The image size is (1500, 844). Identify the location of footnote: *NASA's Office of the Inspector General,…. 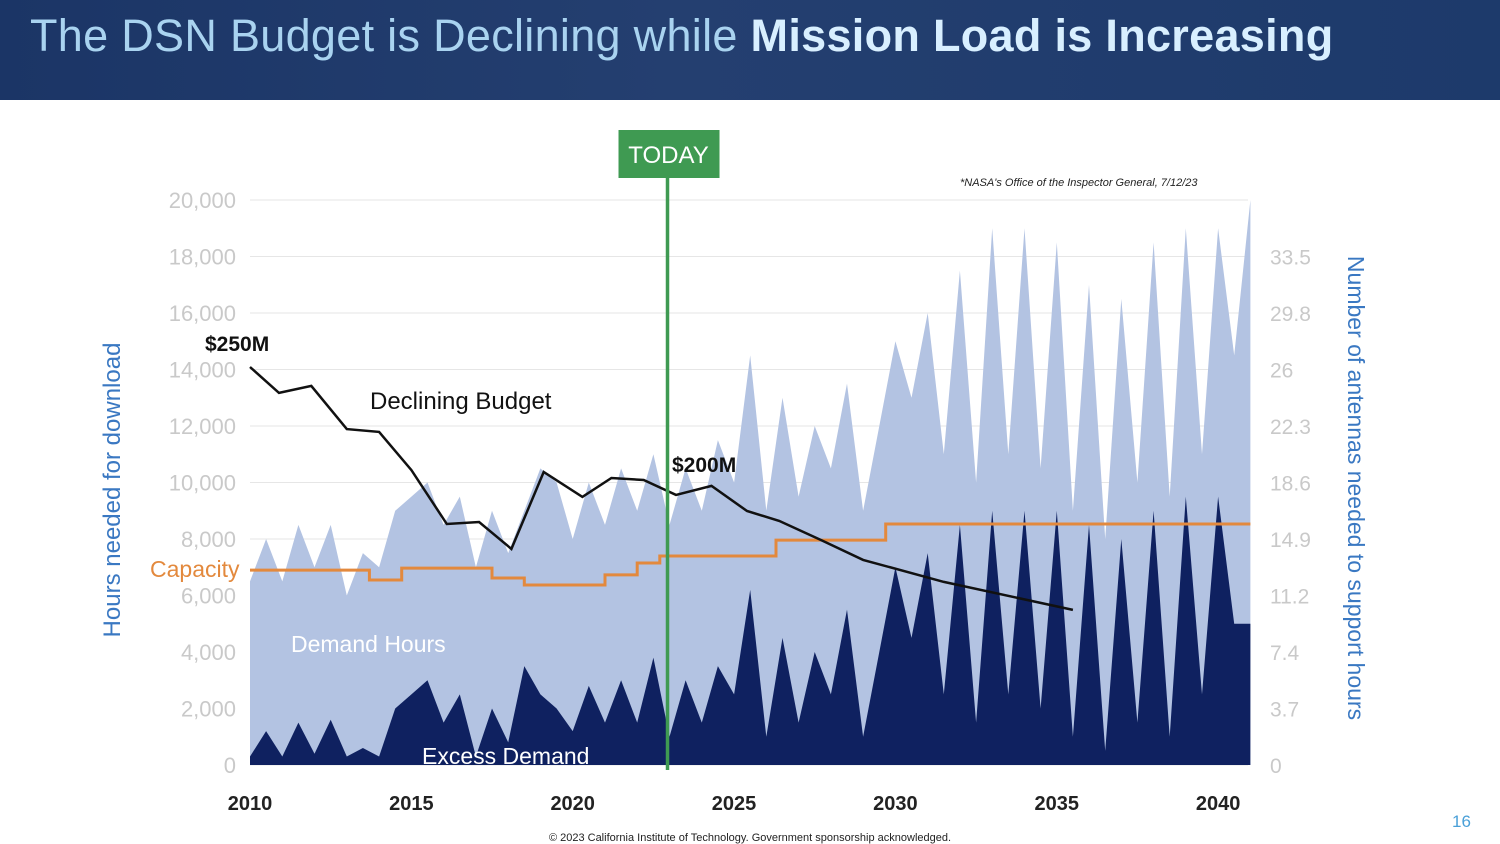
(1079, 183).